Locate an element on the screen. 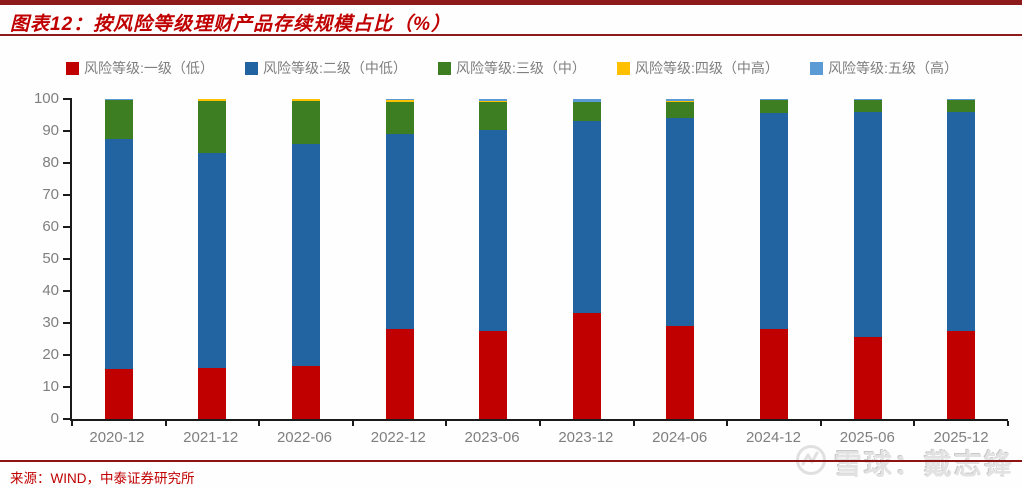  x-tick-label: 2024-12 is located at coordinates (773, 437).